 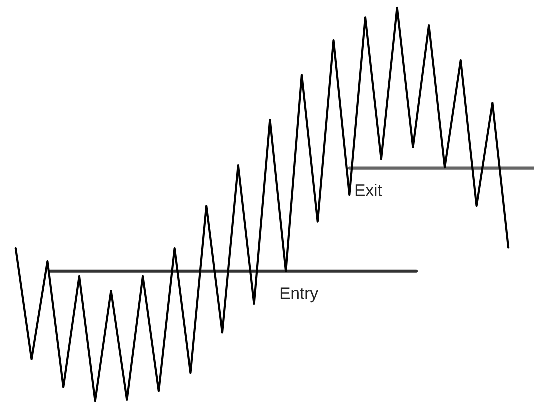 What do you see at coordinates (369, 190) in the screenshot?
I see `ref-line-label: Exit` at bounding box center [369, 190].